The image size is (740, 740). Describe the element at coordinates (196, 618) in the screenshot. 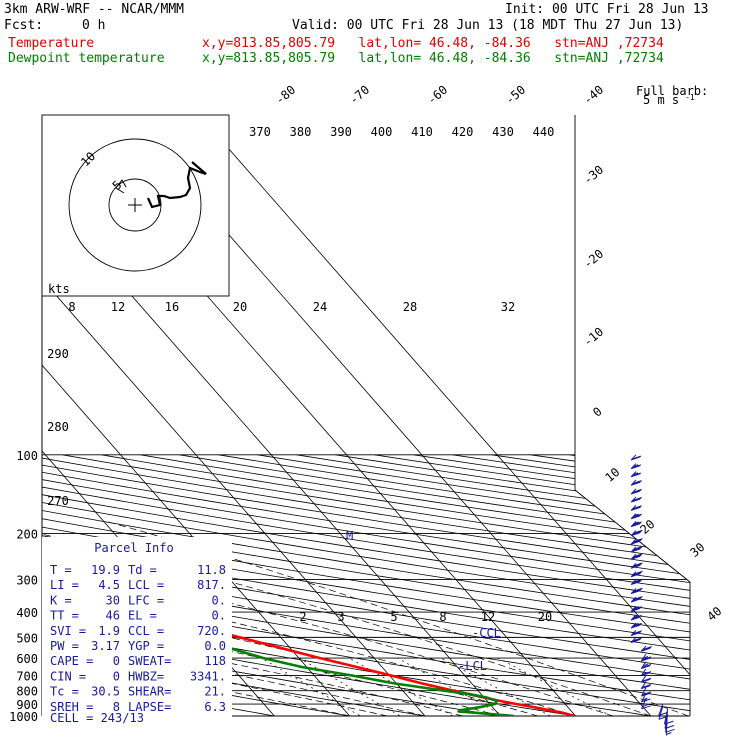

I see `moist-adiabat` at that location.